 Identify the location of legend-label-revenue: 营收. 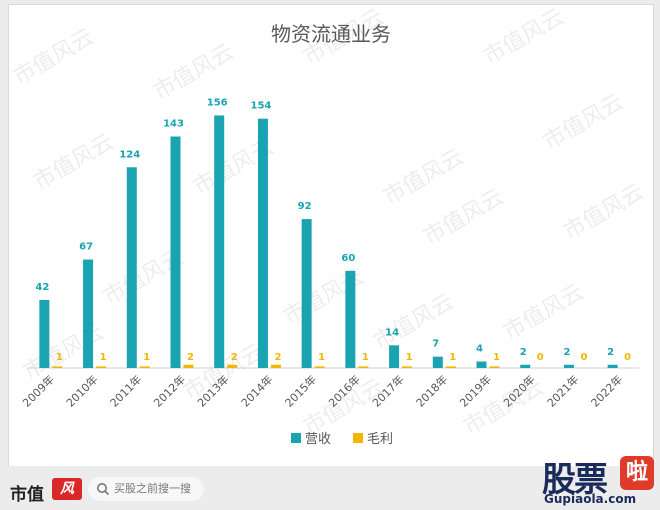
(318, 439).